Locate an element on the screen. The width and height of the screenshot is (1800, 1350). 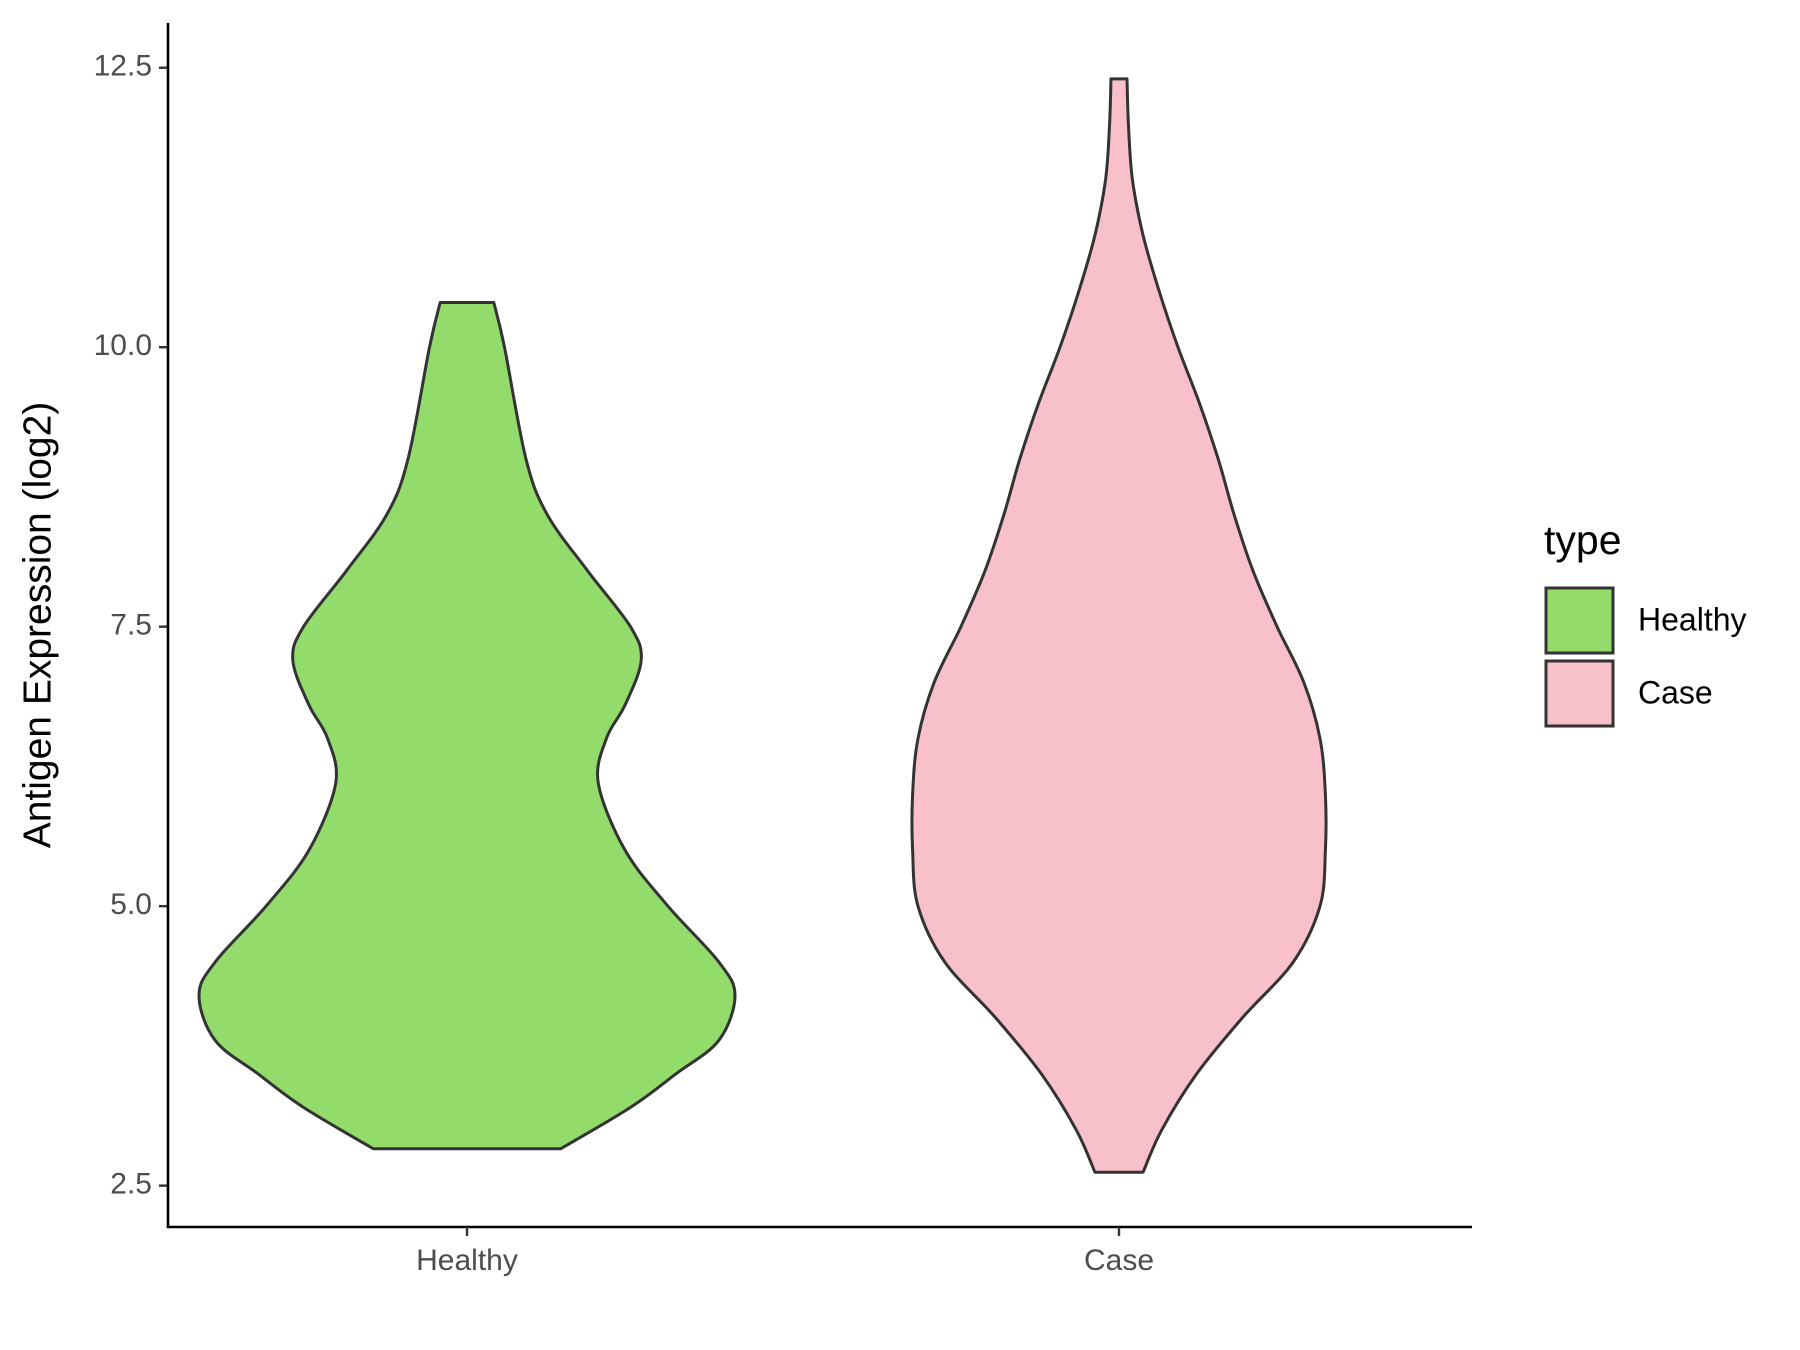
x-tick-label: Case is located at coordinates (1119, 1260).